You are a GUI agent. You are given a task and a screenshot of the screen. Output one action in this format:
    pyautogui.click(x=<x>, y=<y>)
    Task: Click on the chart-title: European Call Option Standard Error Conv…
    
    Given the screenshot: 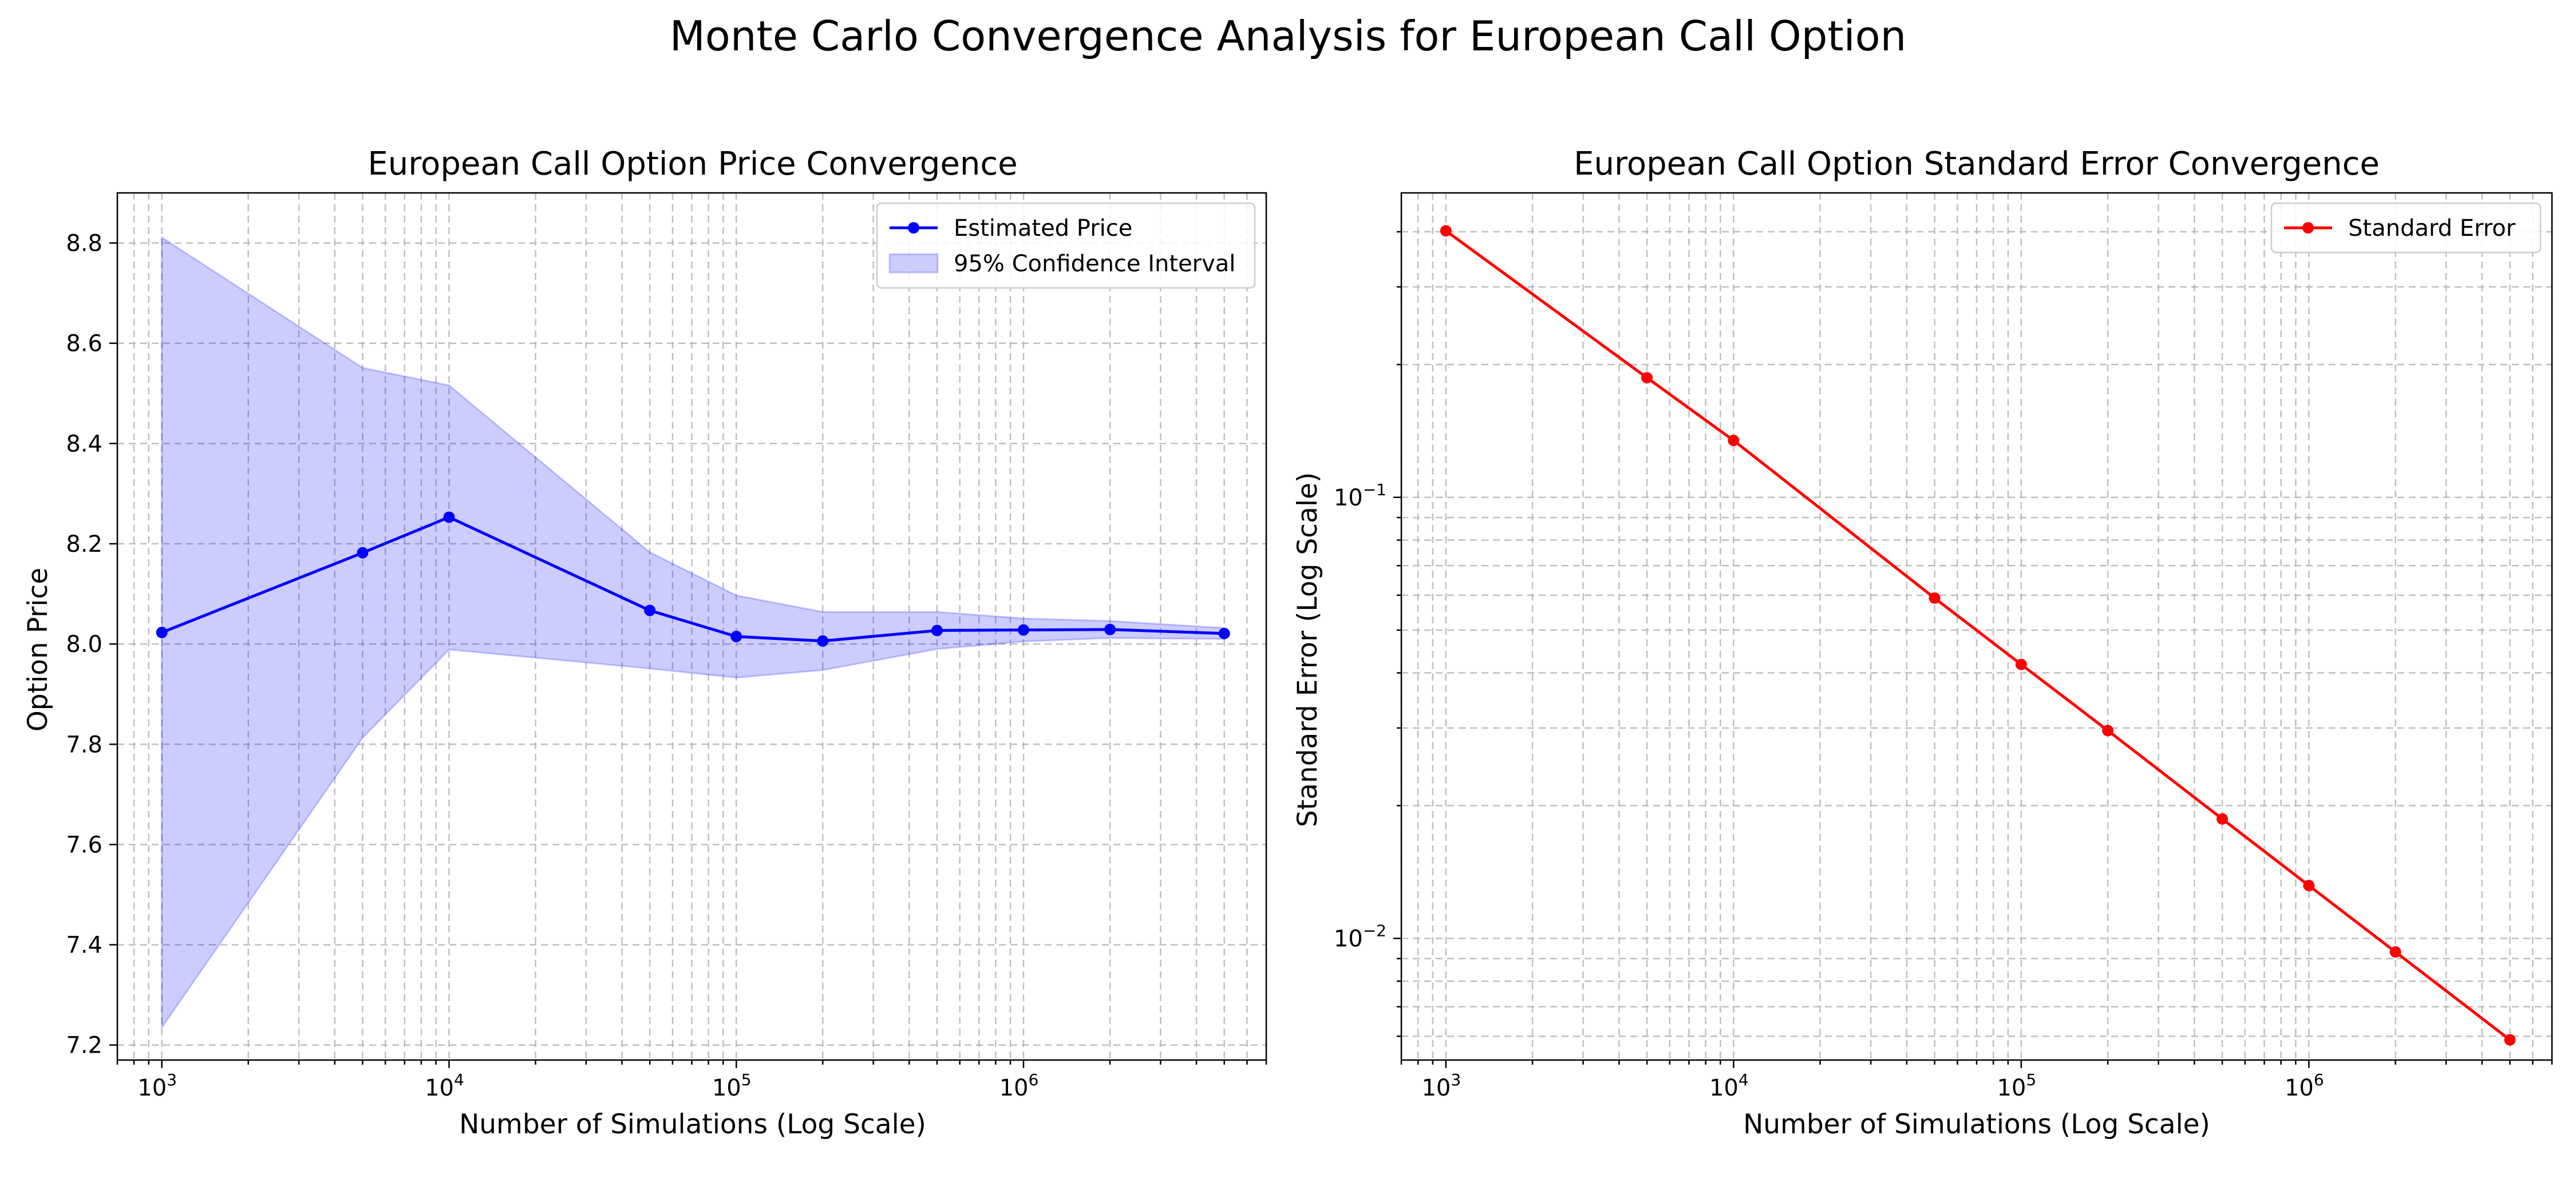 What is the action you would take?
    pyautogui.click(x=1977, y=164)
    